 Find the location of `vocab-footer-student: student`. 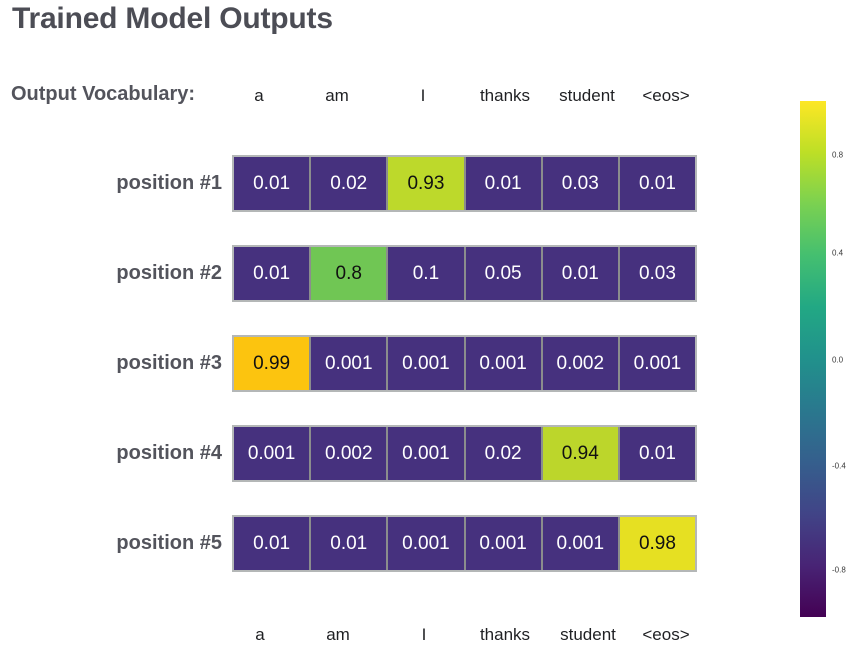

vocab-footer-student: student is located at coordinates (588, 634).